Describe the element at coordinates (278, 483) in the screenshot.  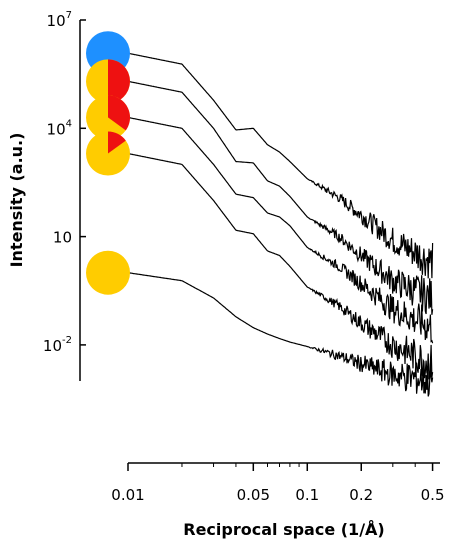
I see `x-axis: 0.01 0.05 0.1 0.2 0.5` at that location.